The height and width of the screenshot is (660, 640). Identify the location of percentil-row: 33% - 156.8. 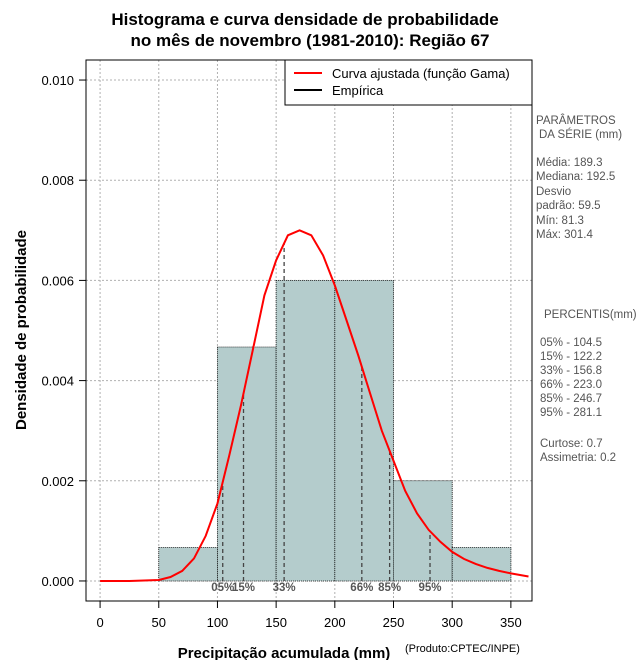
(571, 371).